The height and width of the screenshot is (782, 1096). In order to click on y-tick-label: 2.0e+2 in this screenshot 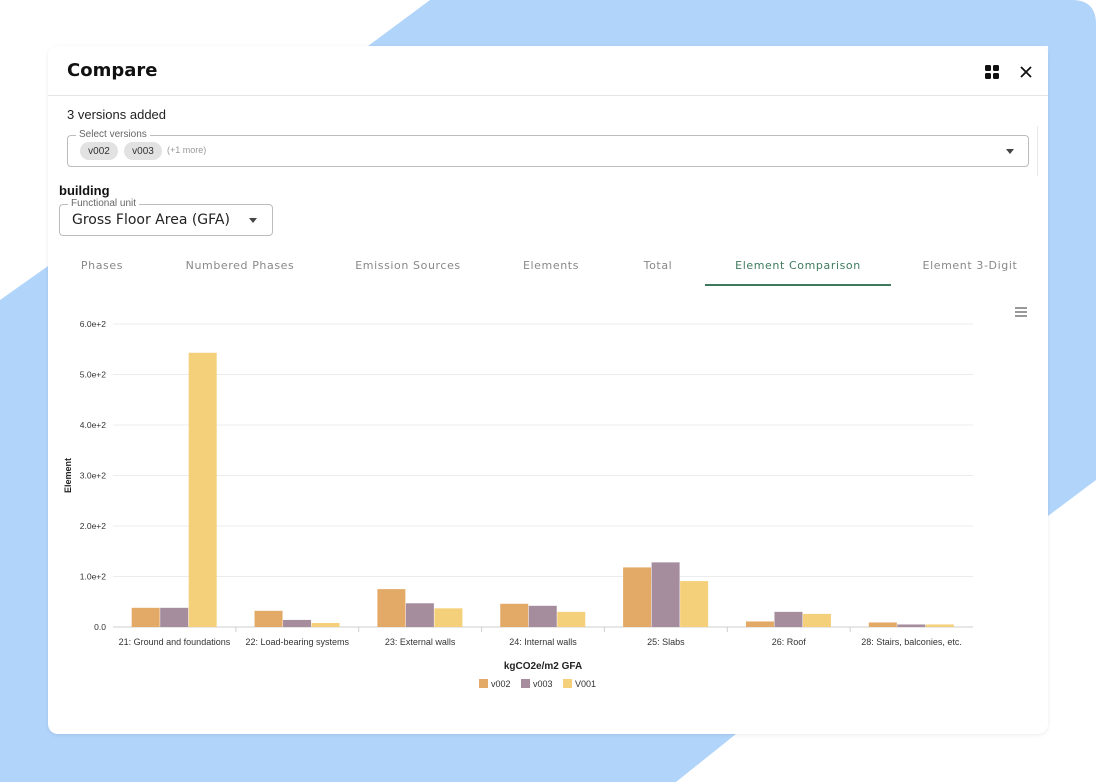, I will do `click(93, 526)`.